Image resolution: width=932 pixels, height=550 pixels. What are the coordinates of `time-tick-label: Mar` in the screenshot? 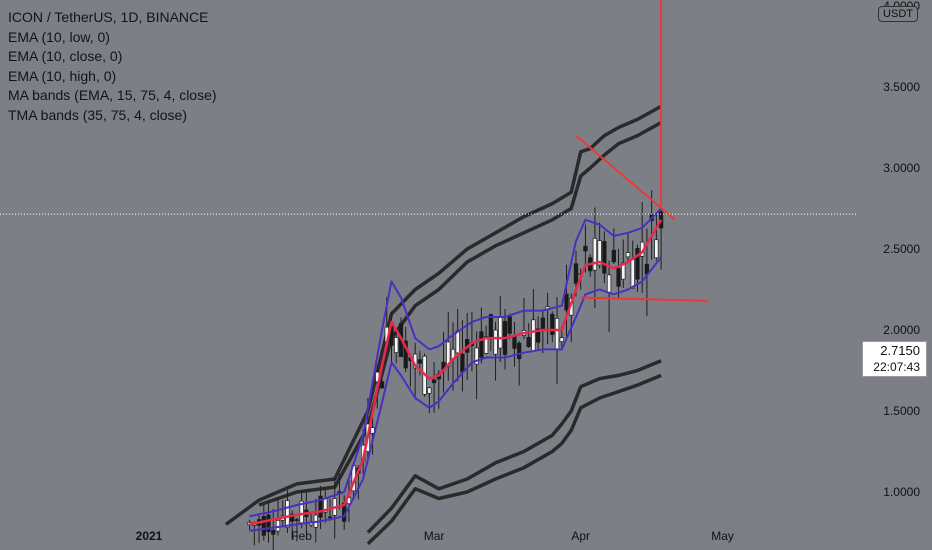 It's located at (434, 536).